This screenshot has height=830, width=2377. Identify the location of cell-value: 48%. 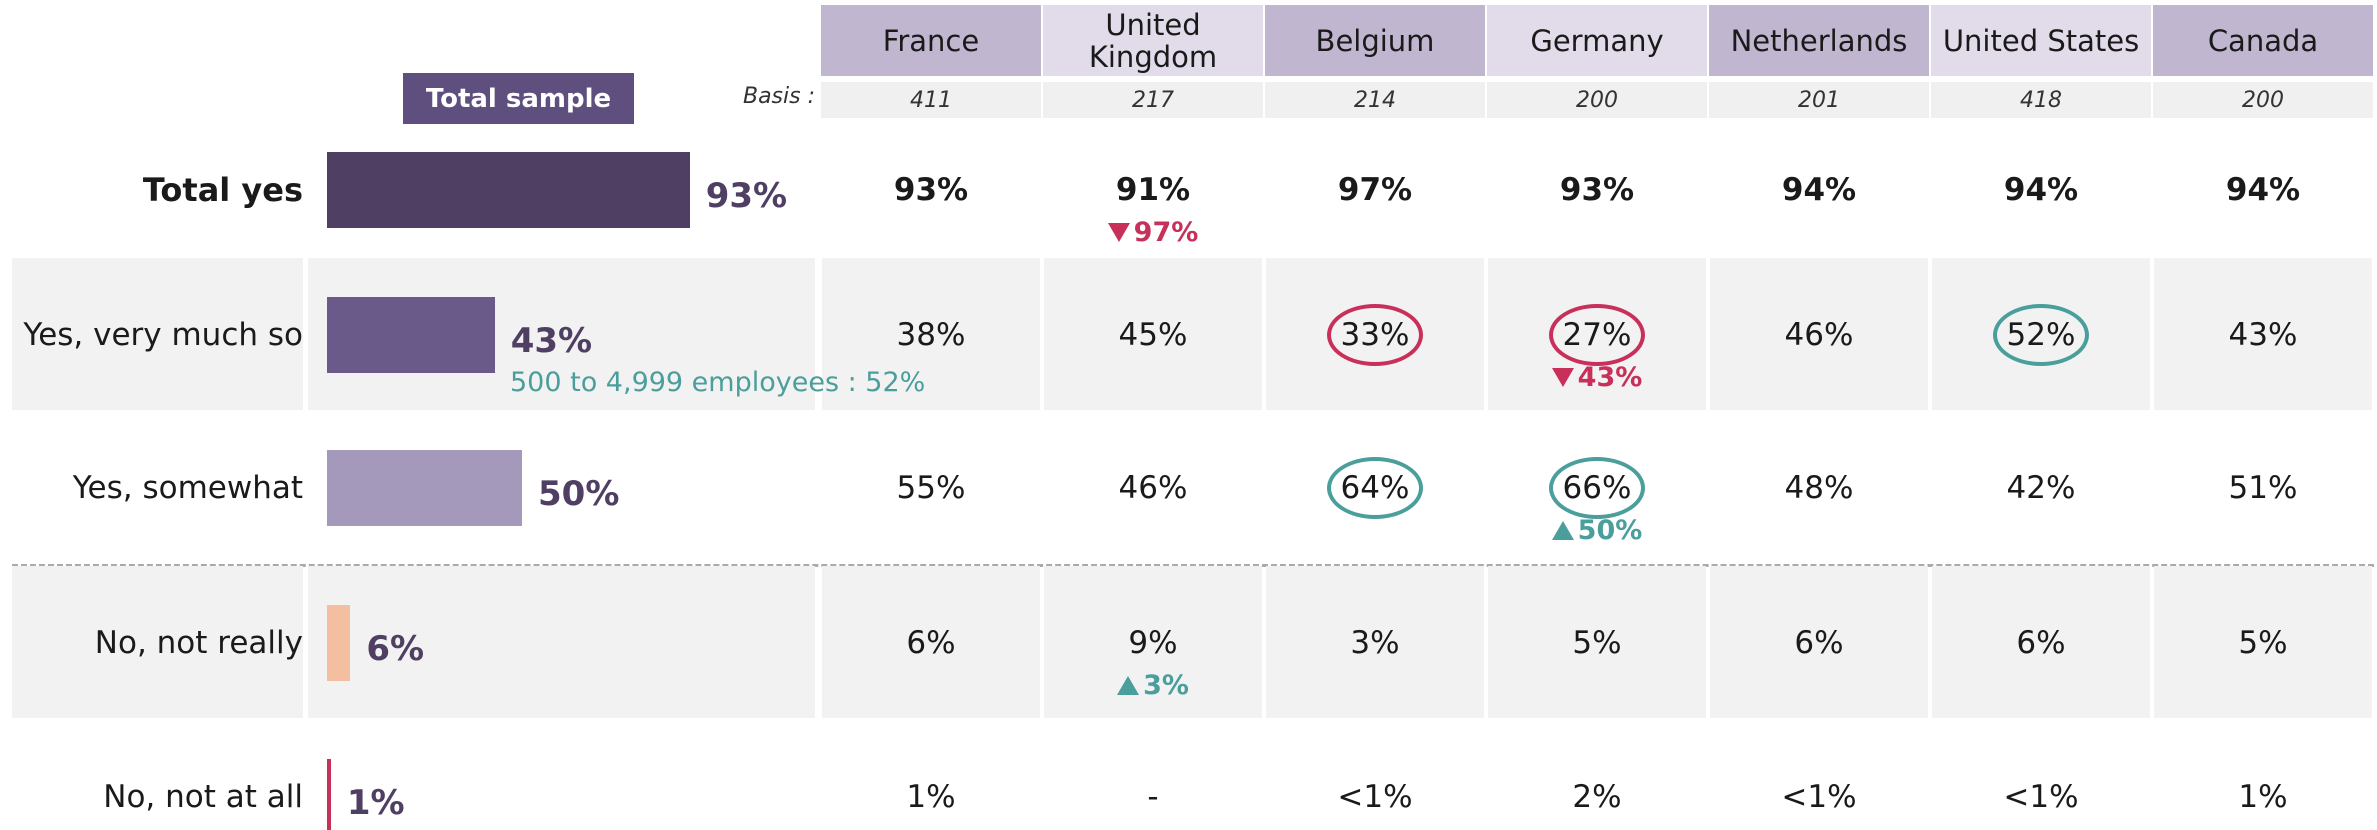
(1819, 488).